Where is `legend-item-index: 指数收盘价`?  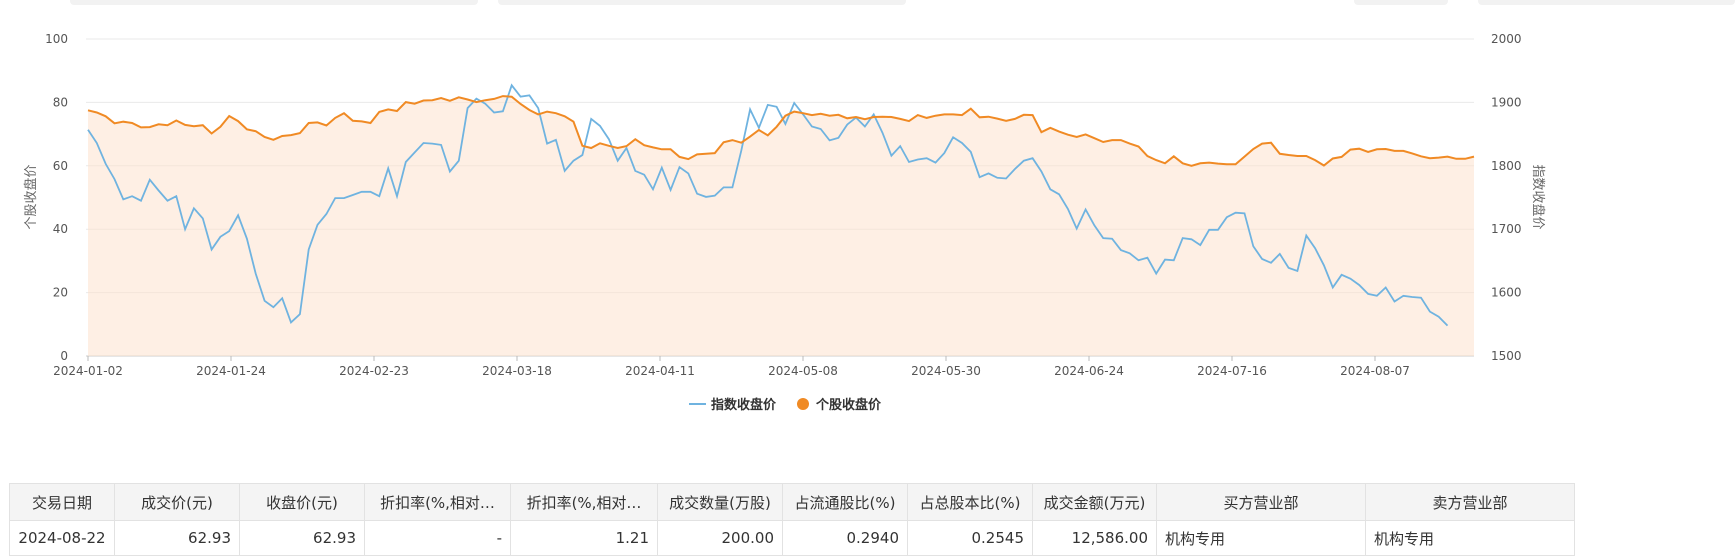
legend-item-index: 指数收盘价 is located at coordinates (733, 405).